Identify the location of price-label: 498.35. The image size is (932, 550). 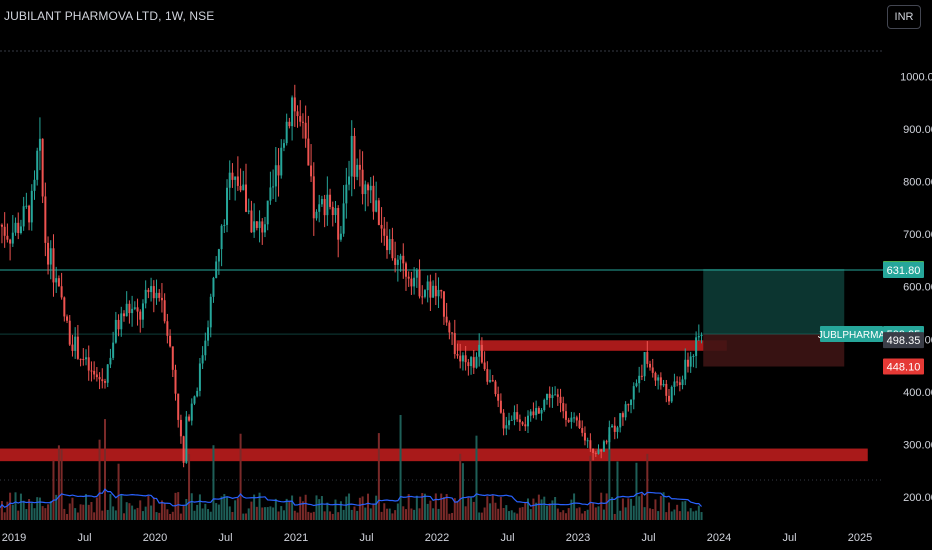
(903, 340).